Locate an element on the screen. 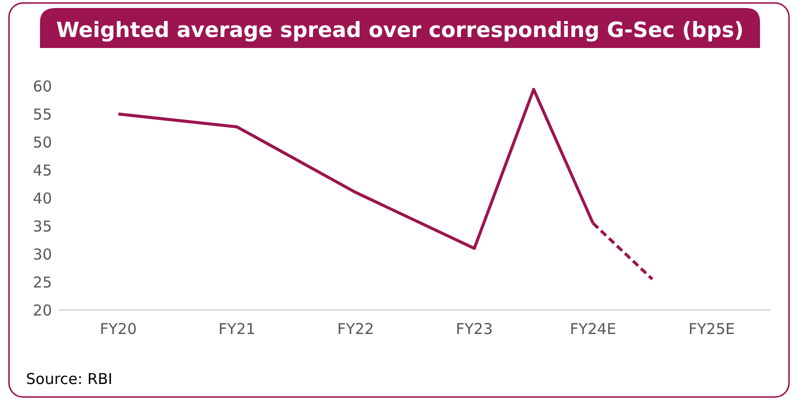 Image resolution: width=798 pixels, height=402 pixels. y-tick-label: 35 is located at coordinates (42, 226).